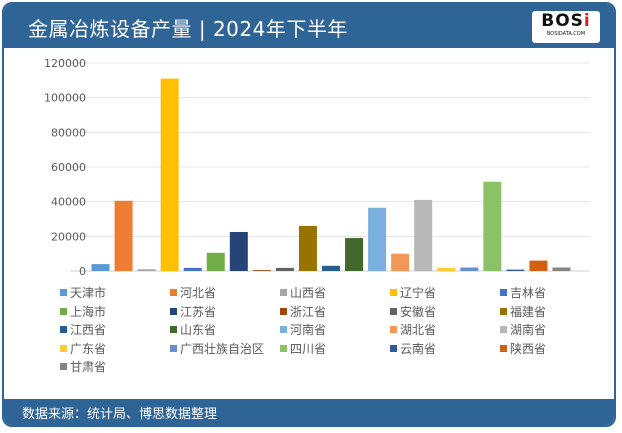 This screenshot has height=433, width=622. What do you see at coordinates (469, 269) in the screenshot?
I see `bar-广西壮族自治区` at bounding box center [469, 269].